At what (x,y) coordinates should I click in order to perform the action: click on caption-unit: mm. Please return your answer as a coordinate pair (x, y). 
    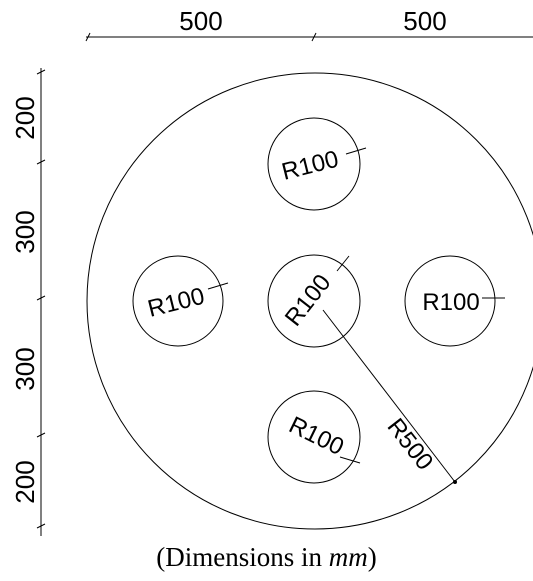
    Looking at the image, I should click on (348, 557).